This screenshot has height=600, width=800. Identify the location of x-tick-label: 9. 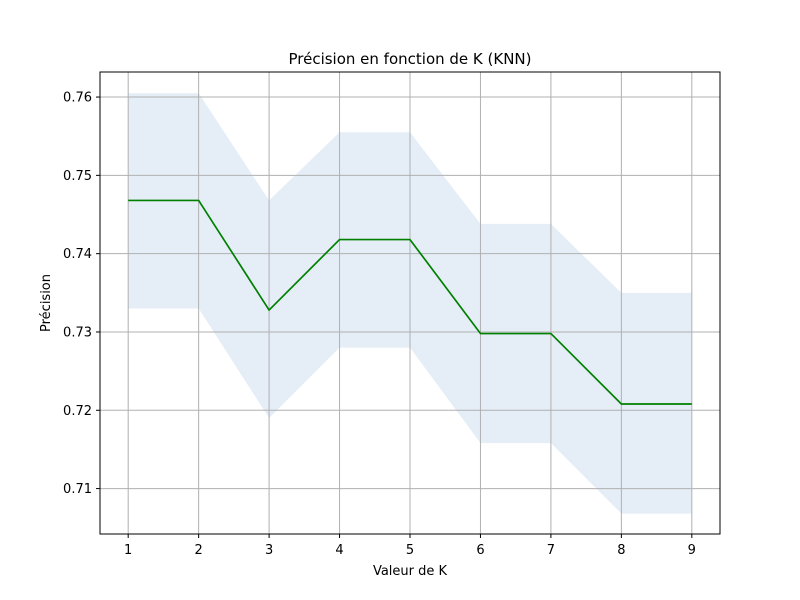
(692, 550).